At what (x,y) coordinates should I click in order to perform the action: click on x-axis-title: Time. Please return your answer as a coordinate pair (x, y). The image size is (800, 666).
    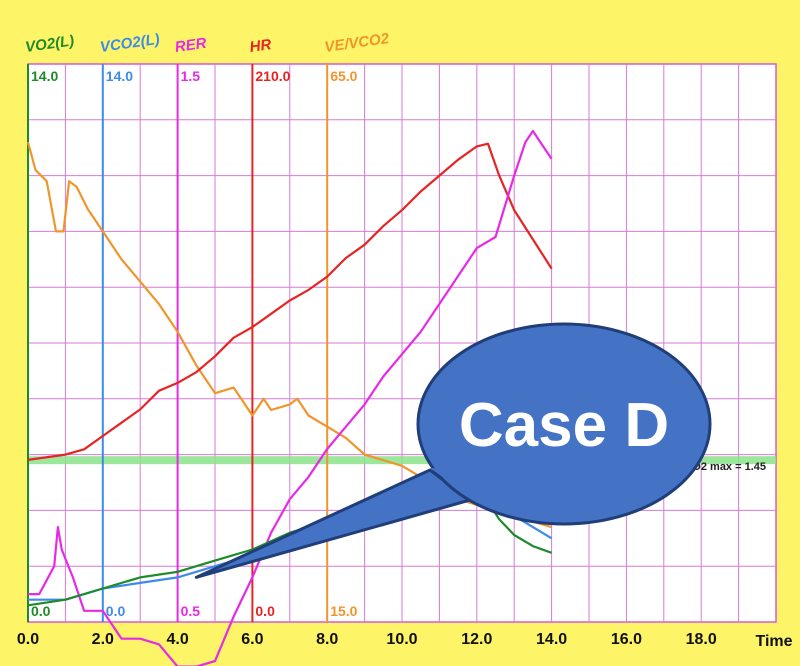
    Looking at the image, I should click on (773, 641).